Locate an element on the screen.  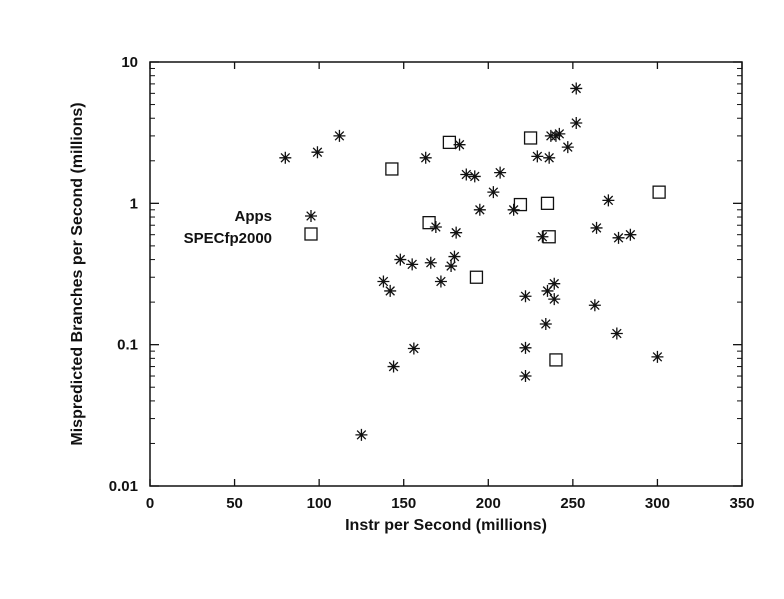
legend-marker-apps is located at coordinates (311, 216).